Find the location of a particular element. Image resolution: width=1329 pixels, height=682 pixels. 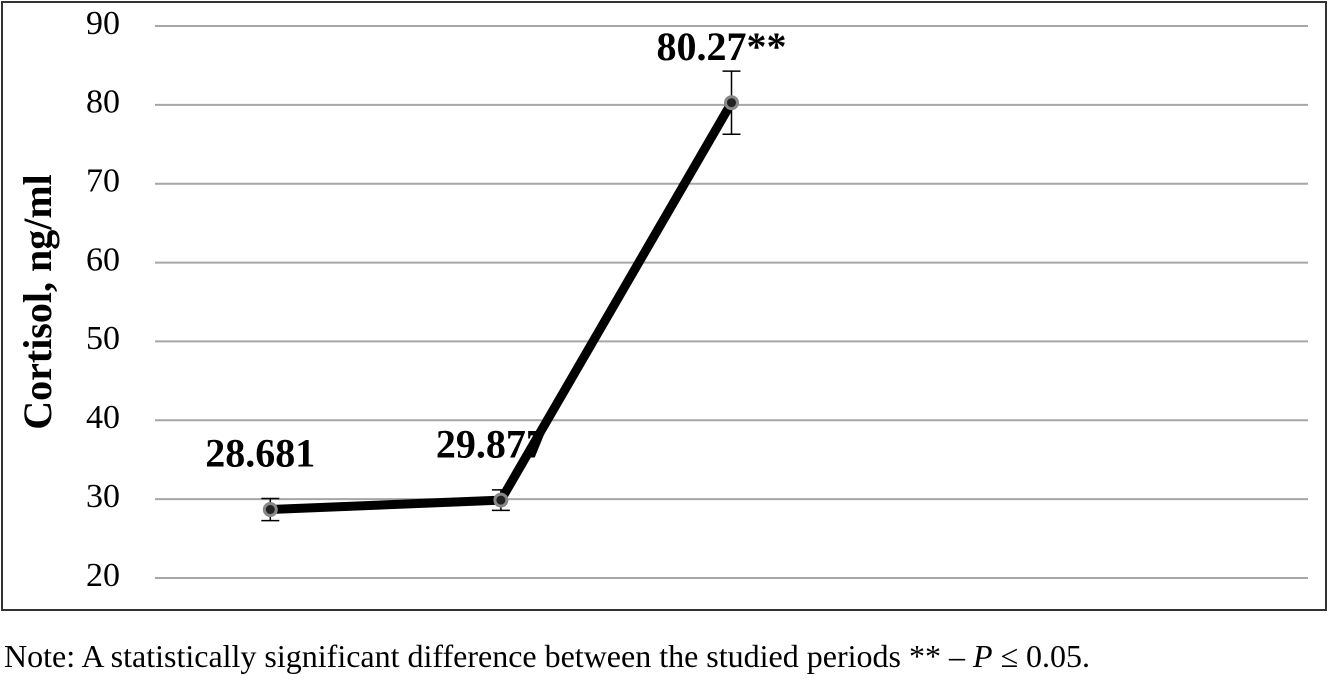

y-tick-label: 40 is located at coordinates (103, 417).